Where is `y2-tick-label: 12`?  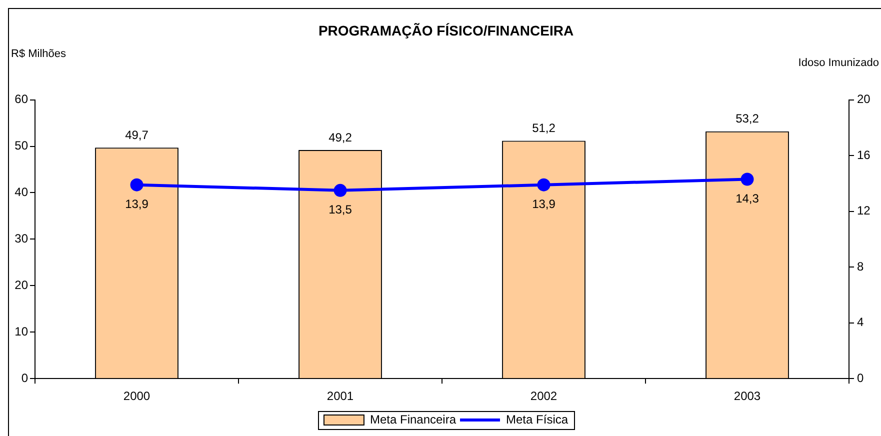
y2-tick-label: 12 is located at coordinates (864, 211).